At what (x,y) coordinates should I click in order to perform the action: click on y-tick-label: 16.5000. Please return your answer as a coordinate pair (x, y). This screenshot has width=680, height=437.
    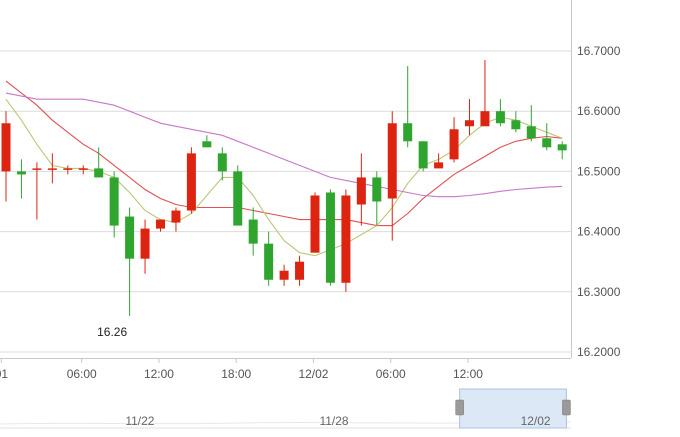
    Looking at the image, I should click on (599, 171).